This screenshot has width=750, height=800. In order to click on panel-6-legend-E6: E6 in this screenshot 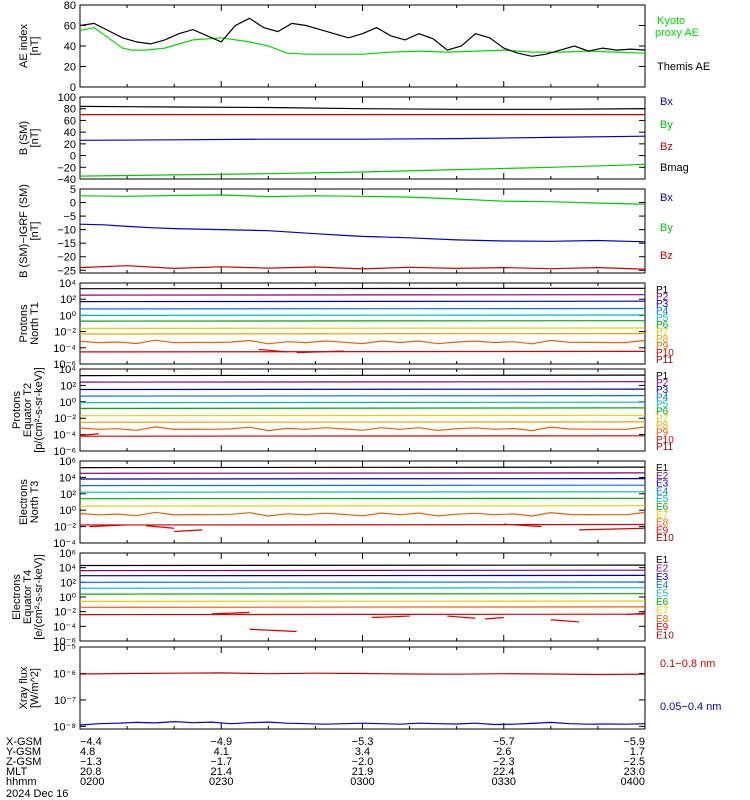, I will do `click(662, 507)`.